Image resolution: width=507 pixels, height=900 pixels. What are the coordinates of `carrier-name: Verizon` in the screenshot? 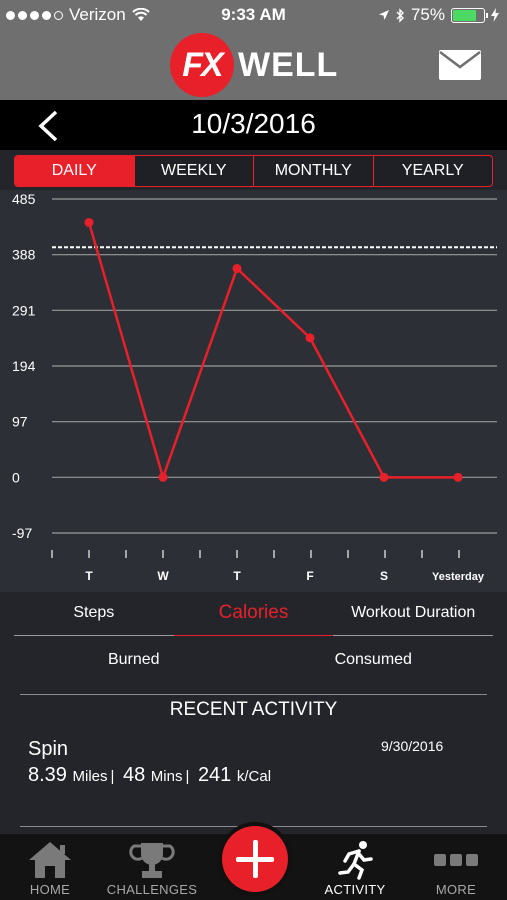 It's located at (97, 14).